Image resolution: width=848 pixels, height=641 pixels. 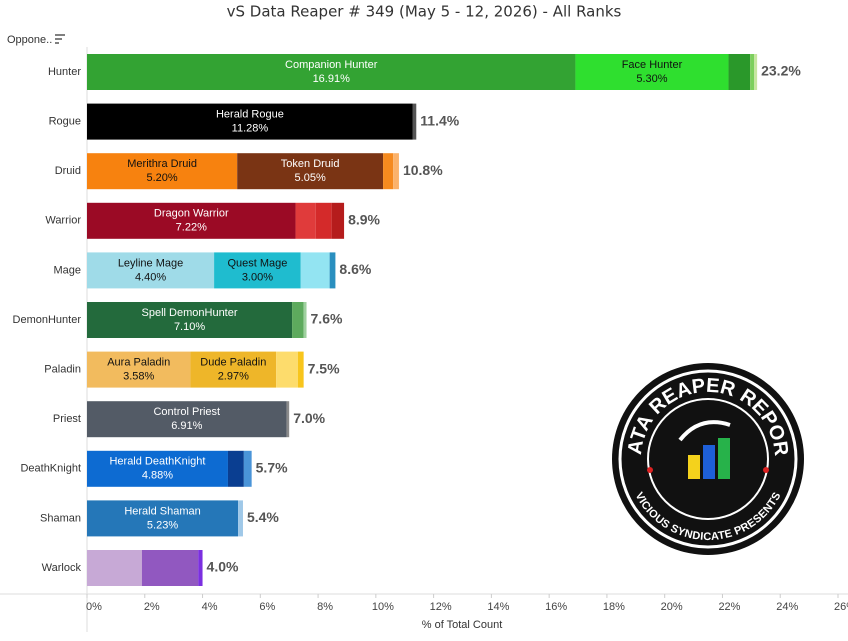 What do you see at coordinates (781, 71) in the screenshot?
I see `total-label: 23.2%` at bounding box center [781, 71].